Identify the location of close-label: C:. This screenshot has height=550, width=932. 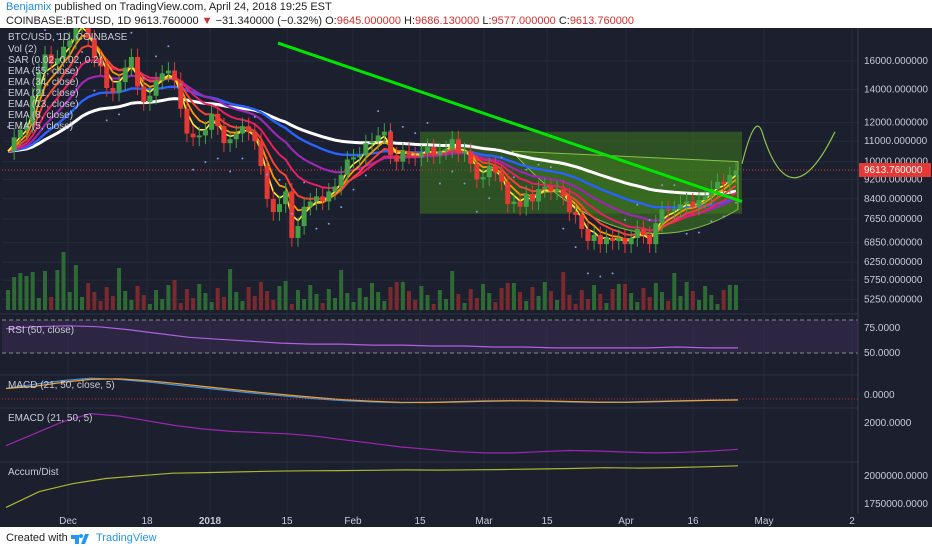
(564, 21).